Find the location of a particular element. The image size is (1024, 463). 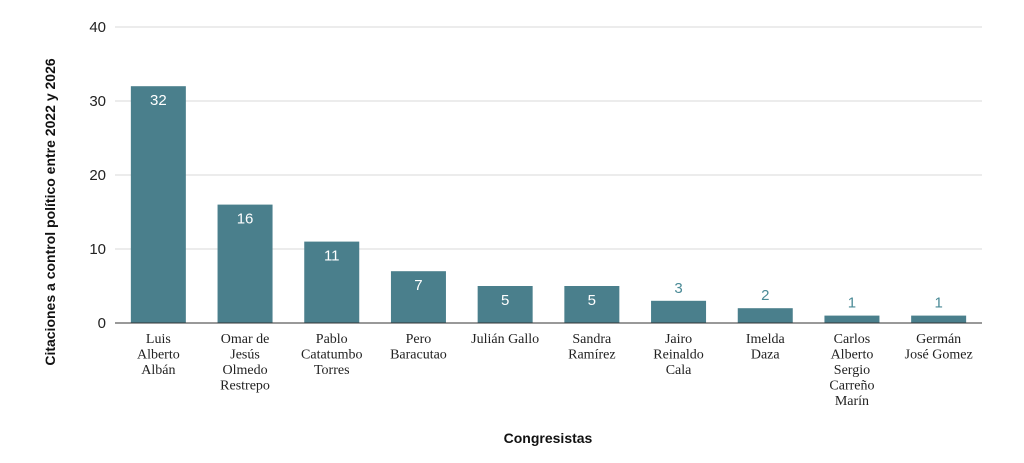

data-label: 2 is located at coordinates (765, 295).